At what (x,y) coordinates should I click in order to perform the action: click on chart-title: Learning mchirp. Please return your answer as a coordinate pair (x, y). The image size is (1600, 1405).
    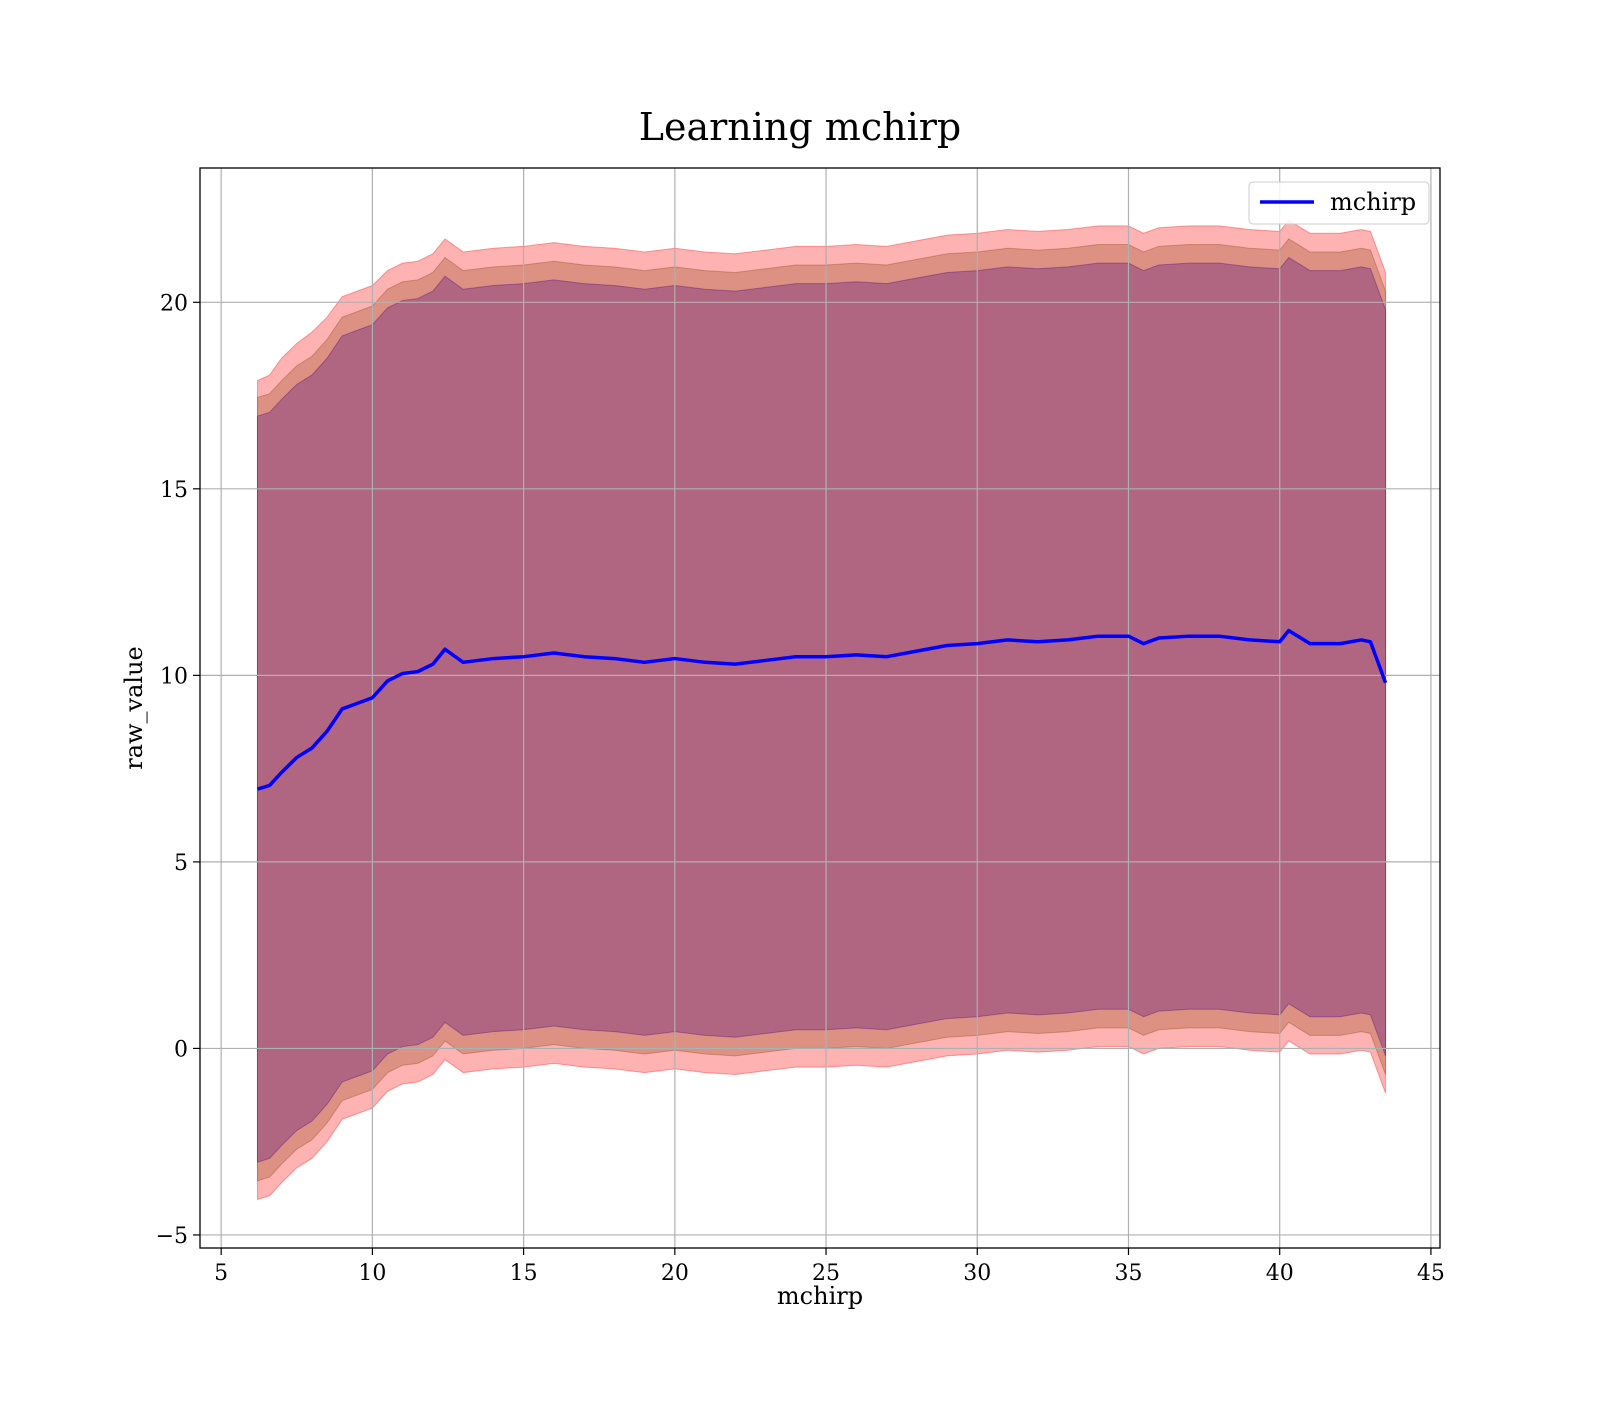
    Looking at the image, I should click on (800, 127).